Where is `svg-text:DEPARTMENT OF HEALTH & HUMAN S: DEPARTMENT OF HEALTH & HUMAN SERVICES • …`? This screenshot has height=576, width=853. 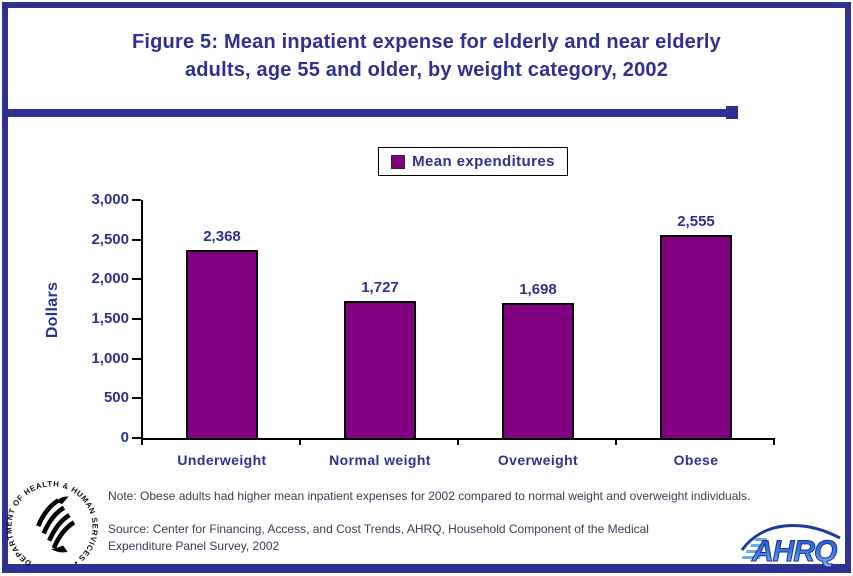 svg-text:DEPARTMENT OF HEALTH & HUMAN S: DEPARTMENT OF HEALTH & HUMAN SERVICES • … is located at coordinates (52, 524).